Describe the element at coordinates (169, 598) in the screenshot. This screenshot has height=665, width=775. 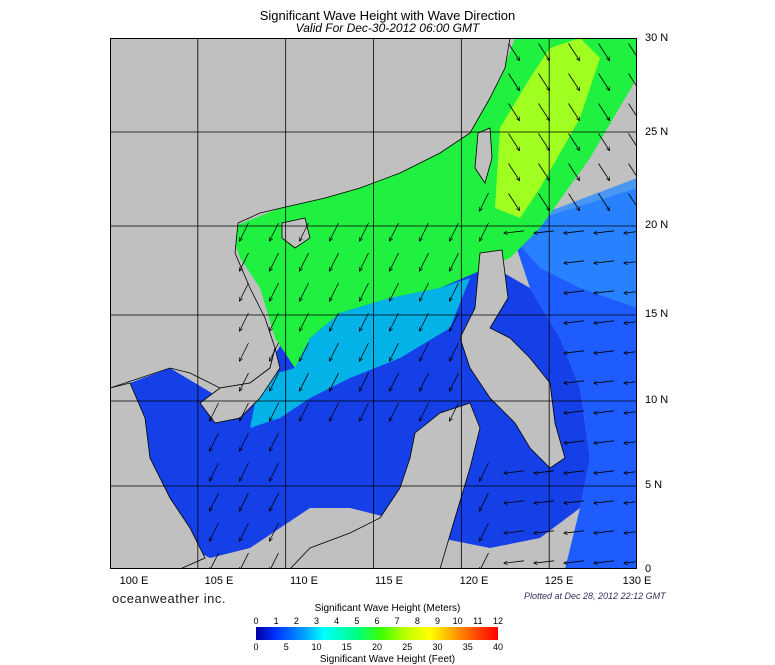
I see `oceanweather-logo: oceanweather inc.` at that location.